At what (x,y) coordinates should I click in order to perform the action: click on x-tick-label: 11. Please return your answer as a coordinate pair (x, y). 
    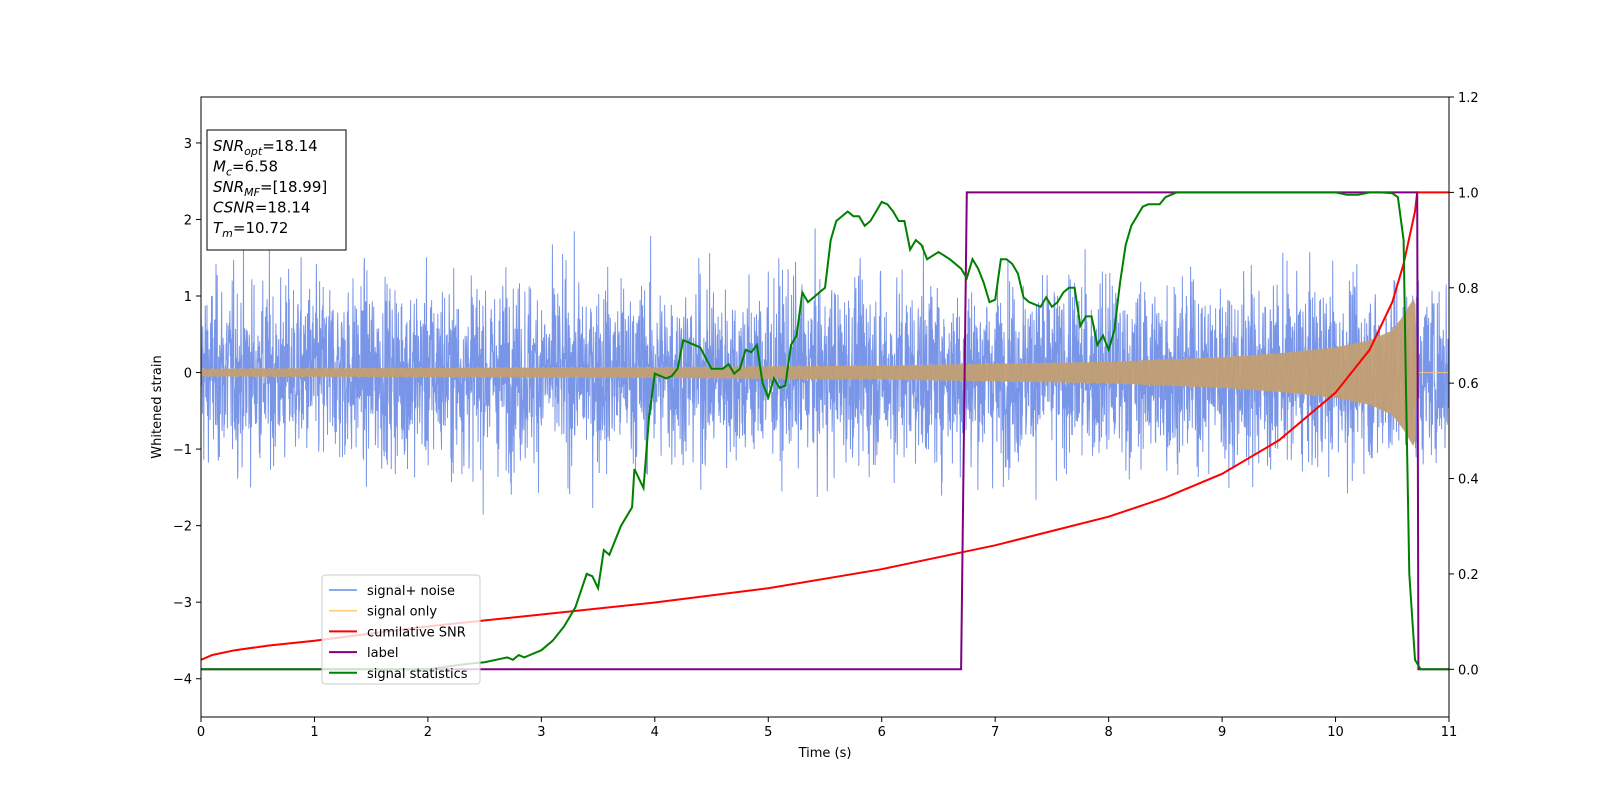
    Looking at the image, I should click on (1449, 732).